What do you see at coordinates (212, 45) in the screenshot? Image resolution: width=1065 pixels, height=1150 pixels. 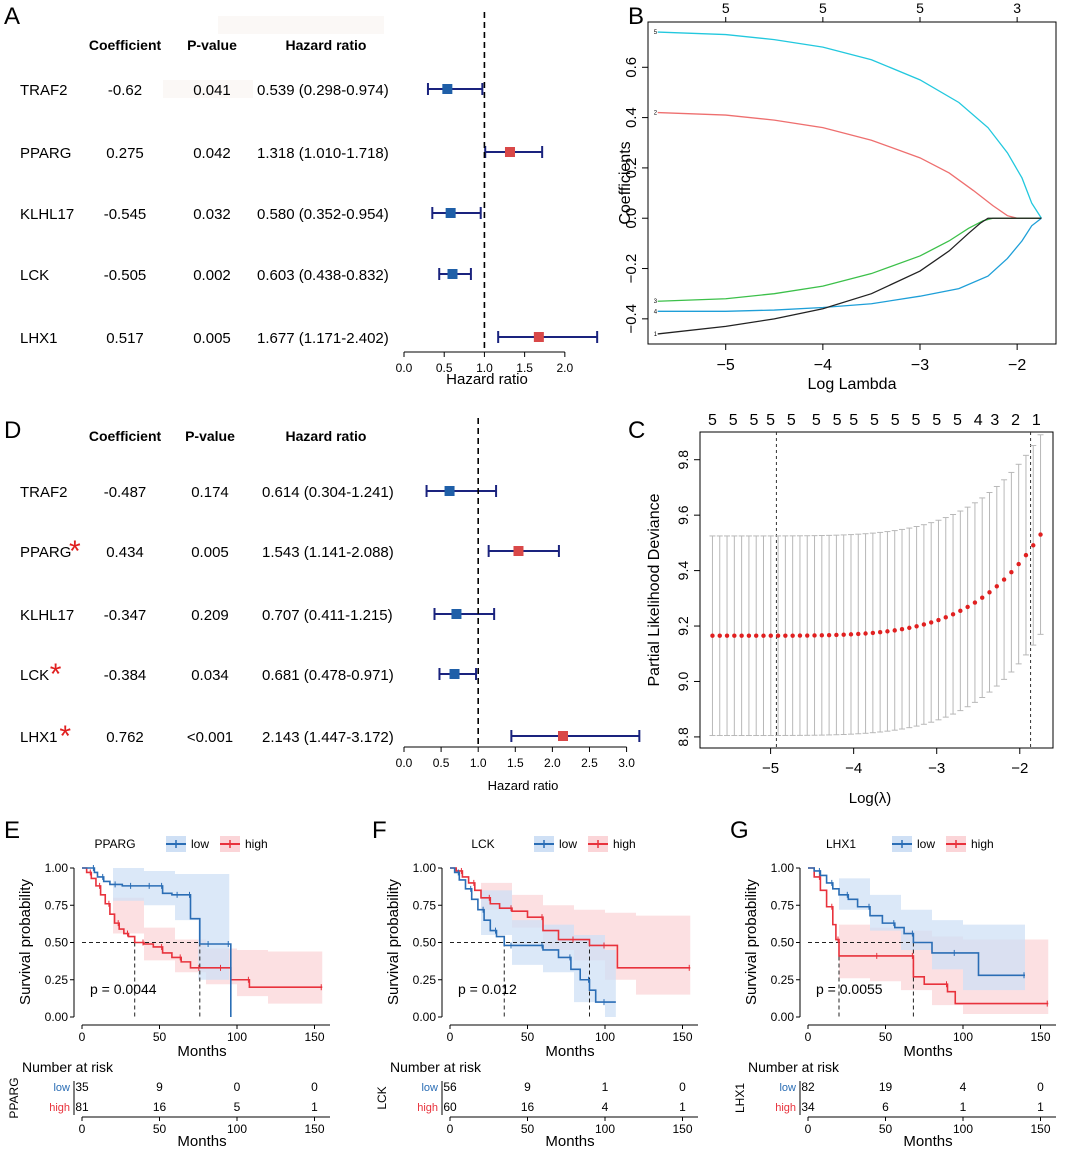 I see `header-p-value: P-value` at bounding box center [212, 45].